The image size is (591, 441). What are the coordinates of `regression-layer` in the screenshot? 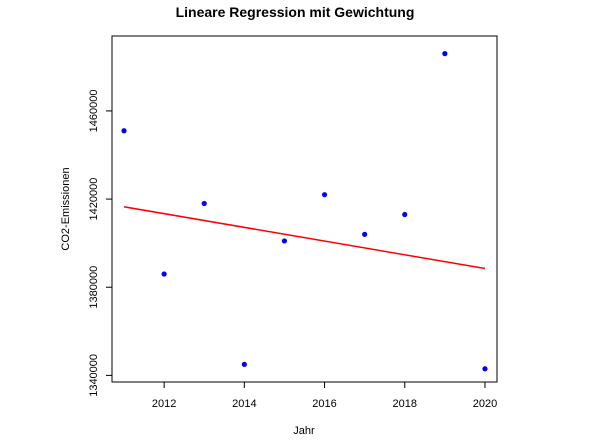 It's located at (304, 238).